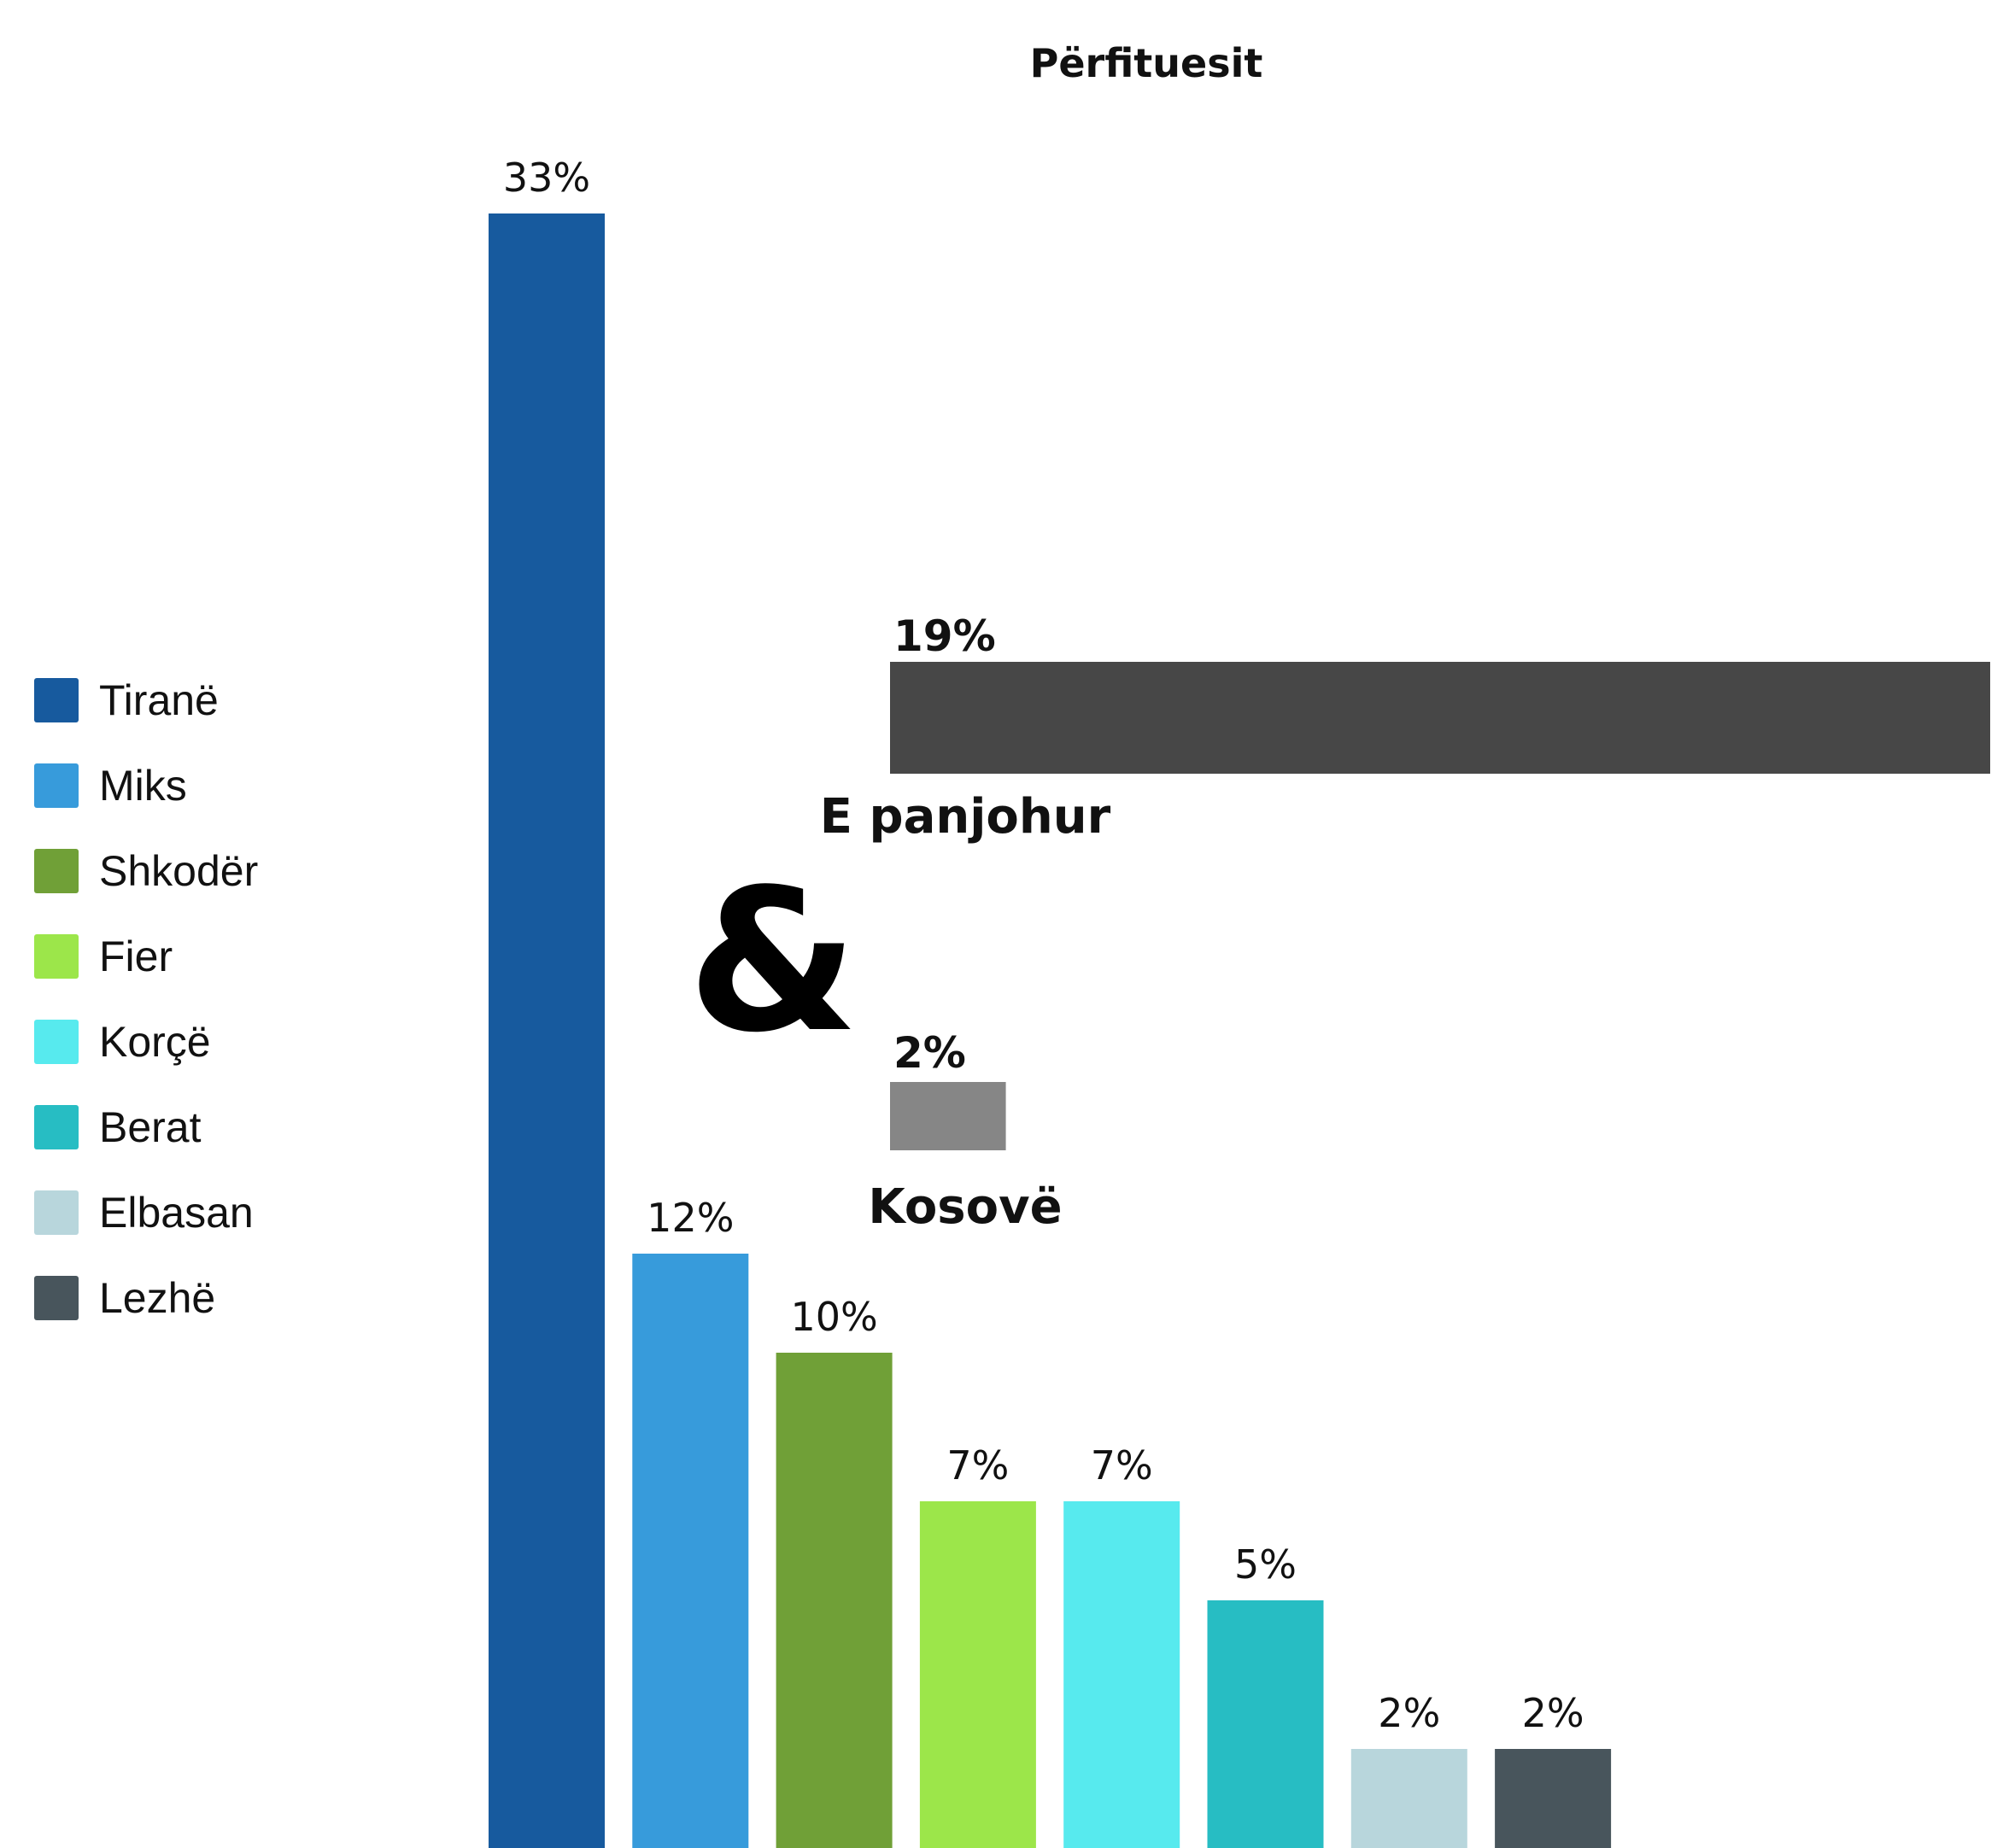 Image resolution: width=2003 pixels, height=1848 pixels. What do you see at coordinates (1265, 1564) in the screenshot?
I see `bar-value-label: 5%` at bounding box center [1265, 1564].